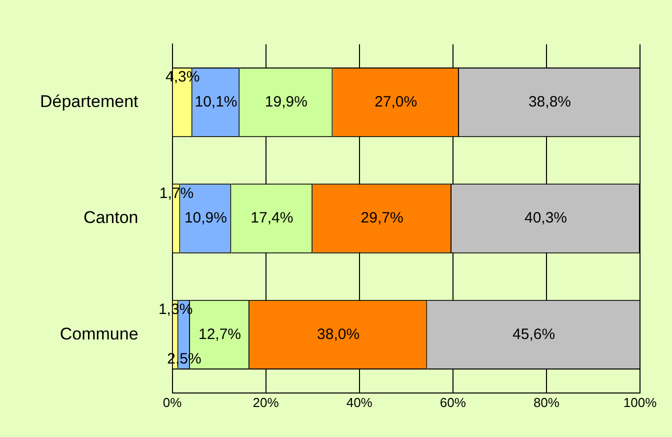  What do you see at coordinates (546, 402) in the screenshot?
I see `x-tick-label: 80%` at bounding box center [546, 402].